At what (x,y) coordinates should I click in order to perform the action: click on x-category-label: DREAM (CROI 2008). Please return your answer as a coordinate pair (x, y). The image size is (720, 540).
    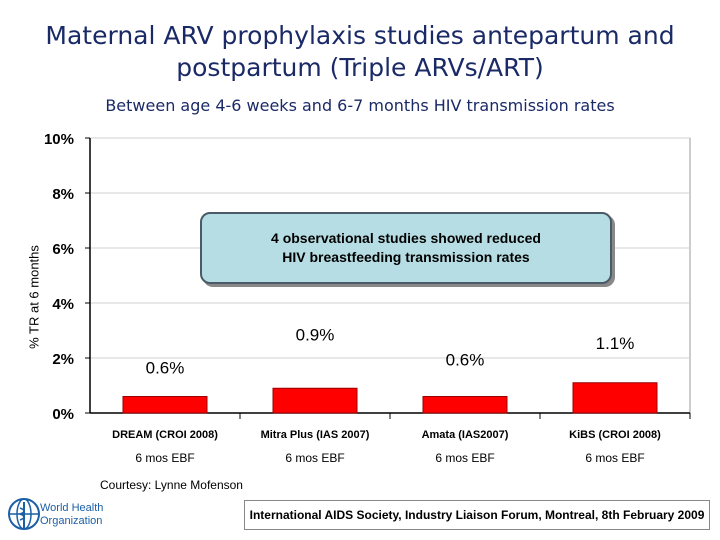
    Looking at the image, I should click on (165, 435).